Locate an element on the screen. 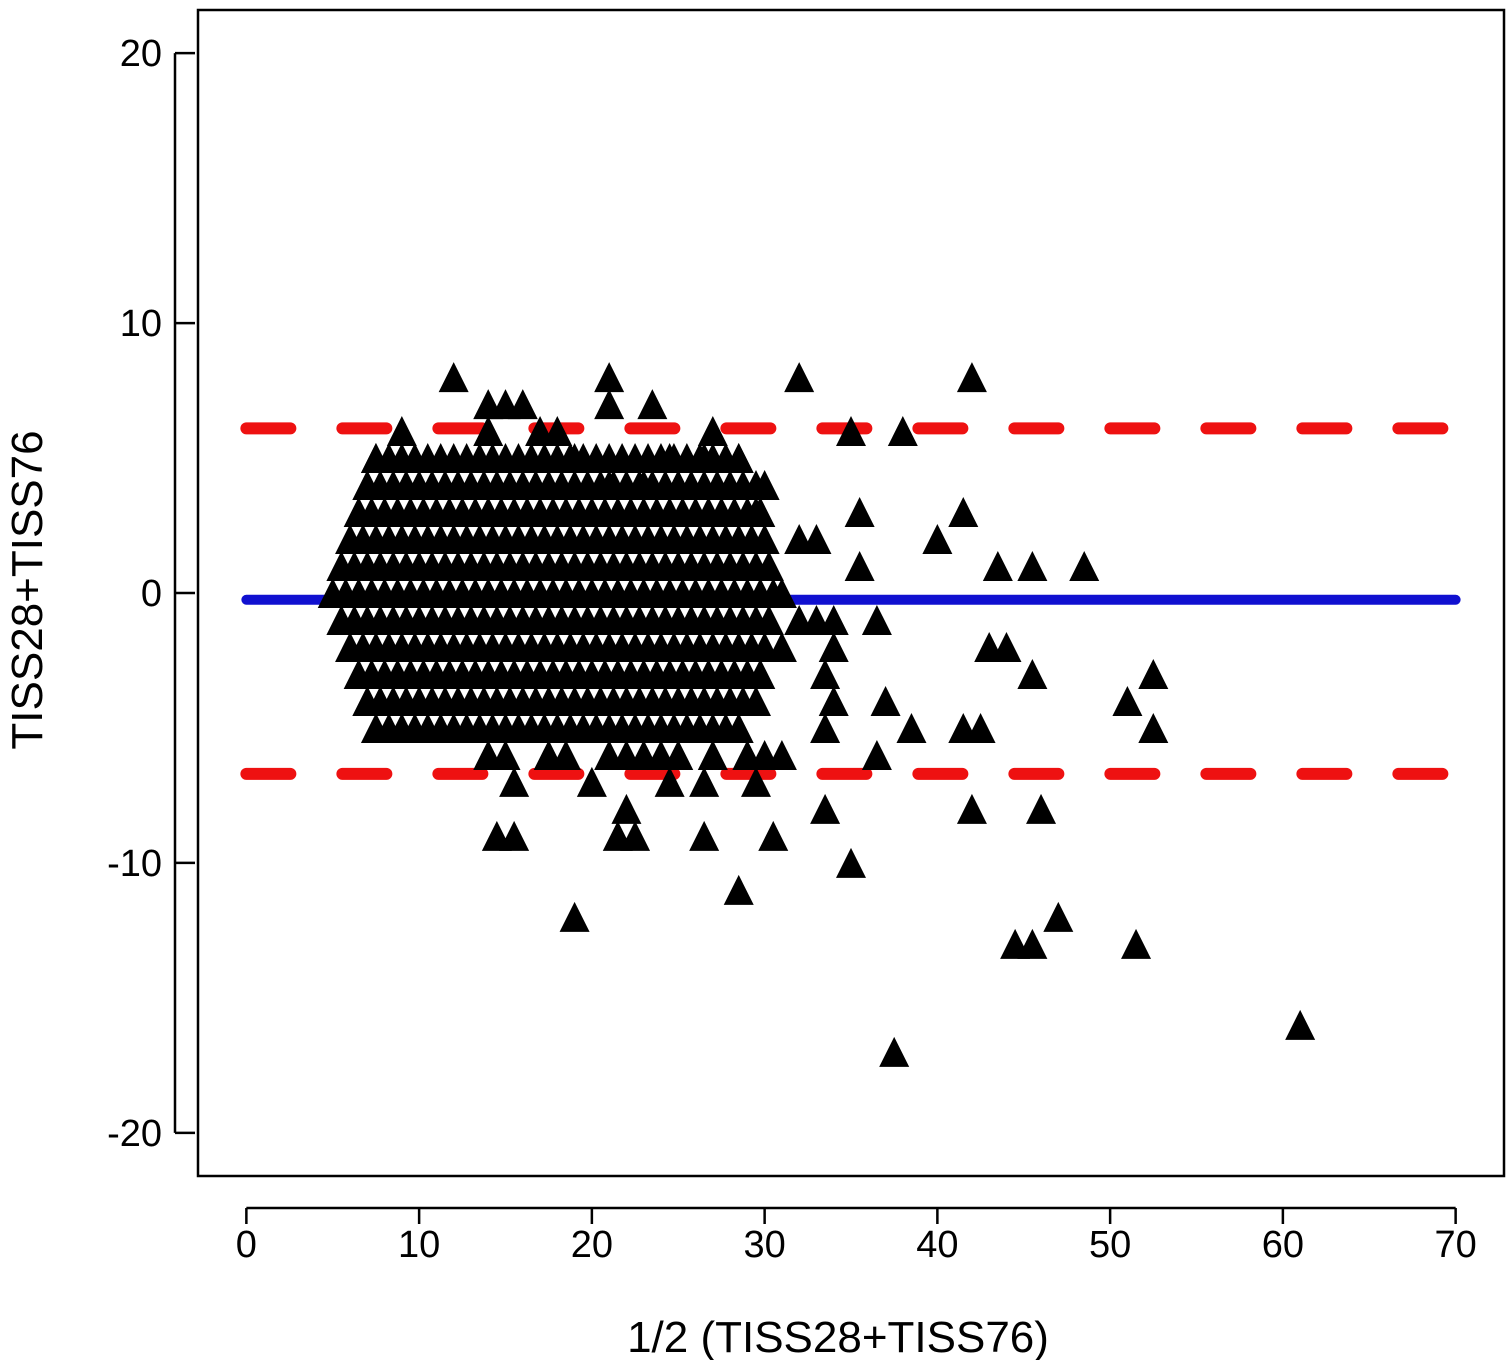 The height and width of the screenshot is (1360, 1512). y-tick-label: 0 is located at coordinates (151, 594).